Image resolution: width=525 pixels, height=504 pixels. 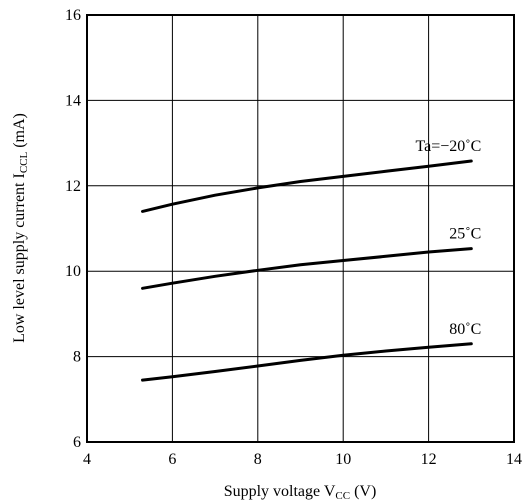 What do you see at coordinates (465, 329) in the screenshot?
I see `series-label-2: 80˚C` at bounding box center [465, 329].